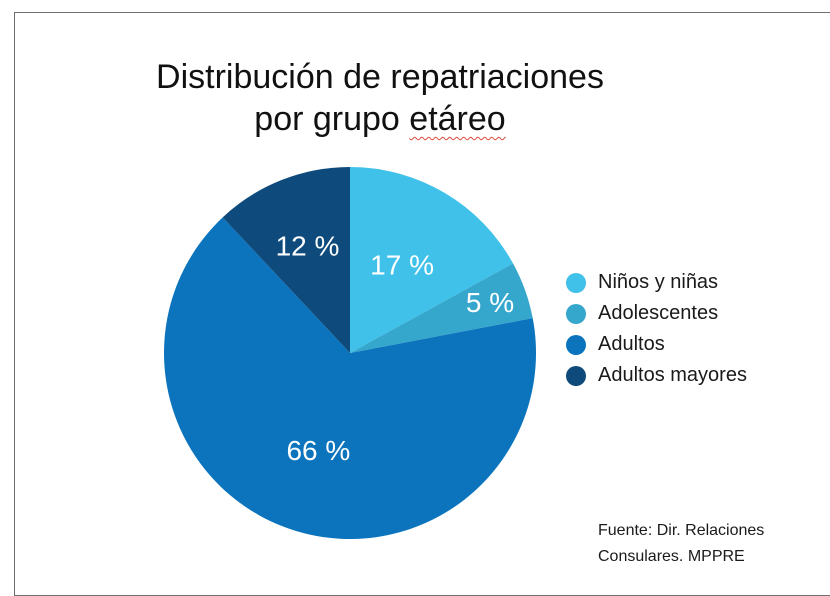 Image resolution: width=830 pixels, height=596 pixels. Describe the element at coordinates (681, 530) in the screenshot. I see `source-line-1: Fuente: Dir. Relaciones` at that location.